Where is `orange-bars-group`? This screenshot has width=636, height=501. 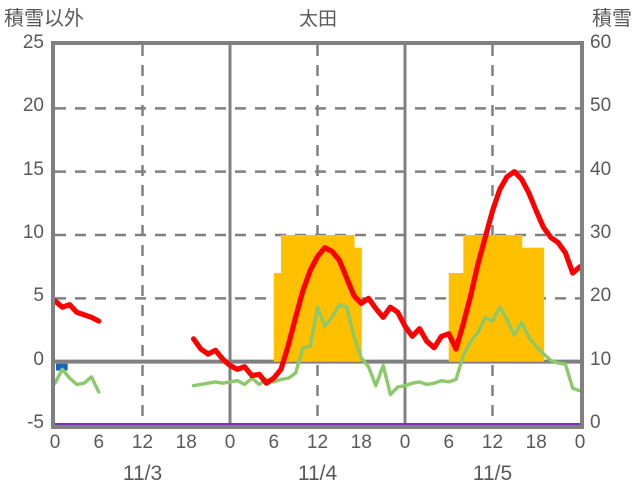
orange-bars-group is located at coordinates (409, 298).